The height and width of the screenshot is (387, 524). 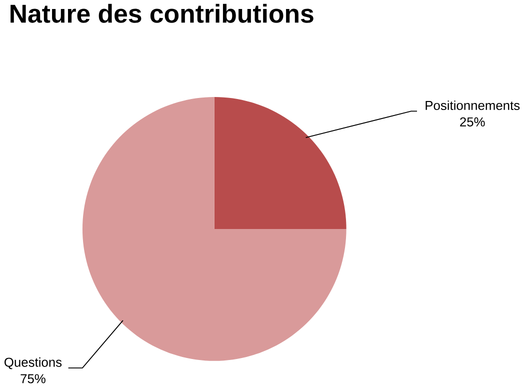 I want to click on chart-title: Nature des contributions, so click(x=162, y=13).